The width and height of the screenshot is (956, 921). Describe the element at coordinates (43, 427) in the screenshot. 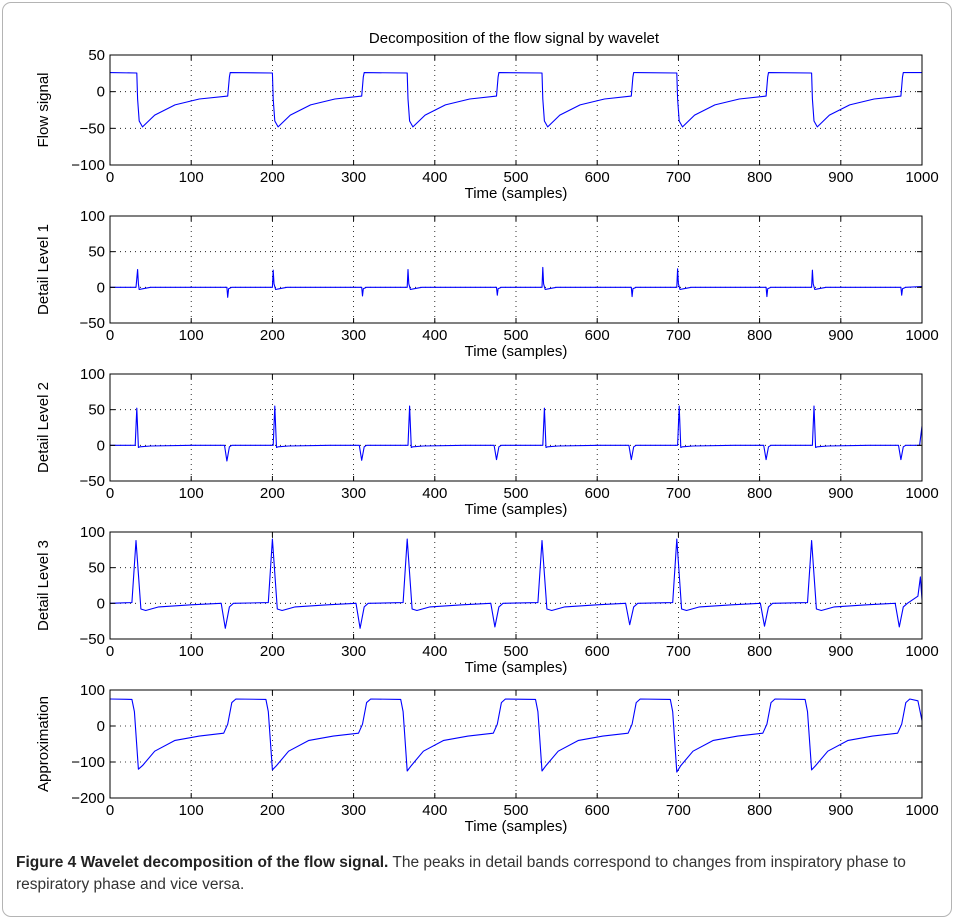

I see `y-axis-label: Detail Level 2` at that location.